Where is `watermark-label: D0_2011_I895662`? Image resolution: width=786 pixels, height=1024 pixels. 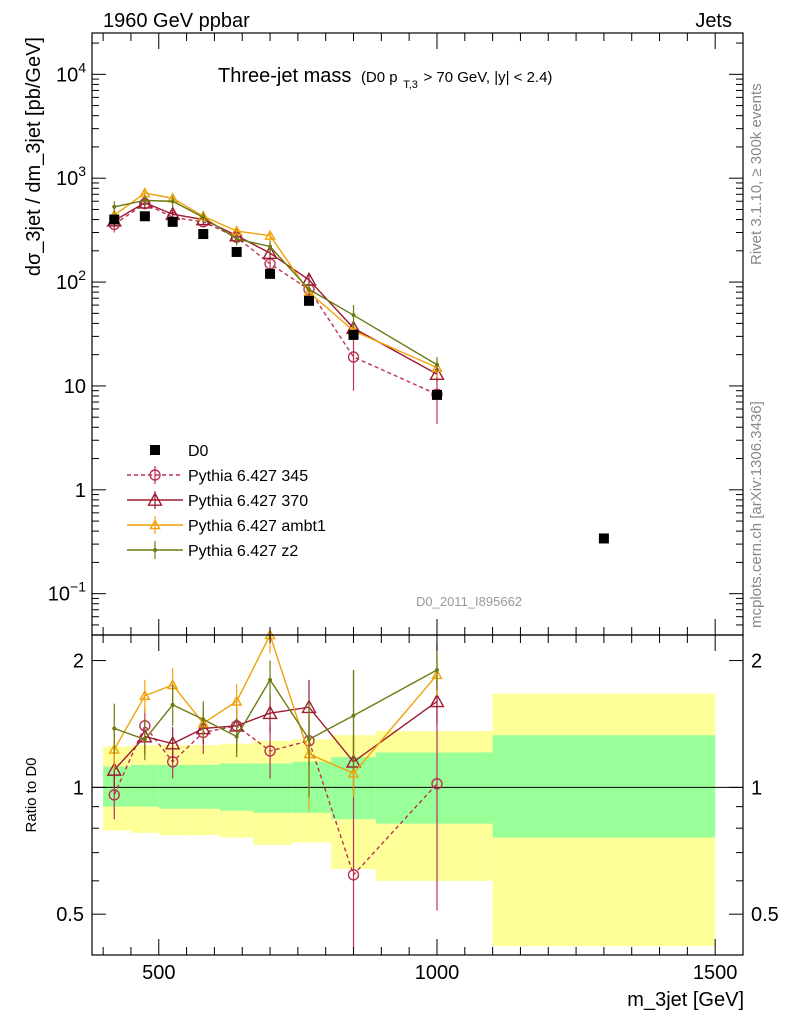
watermark-label: D0_2011_I895662 is located at coordinates (469, 601).